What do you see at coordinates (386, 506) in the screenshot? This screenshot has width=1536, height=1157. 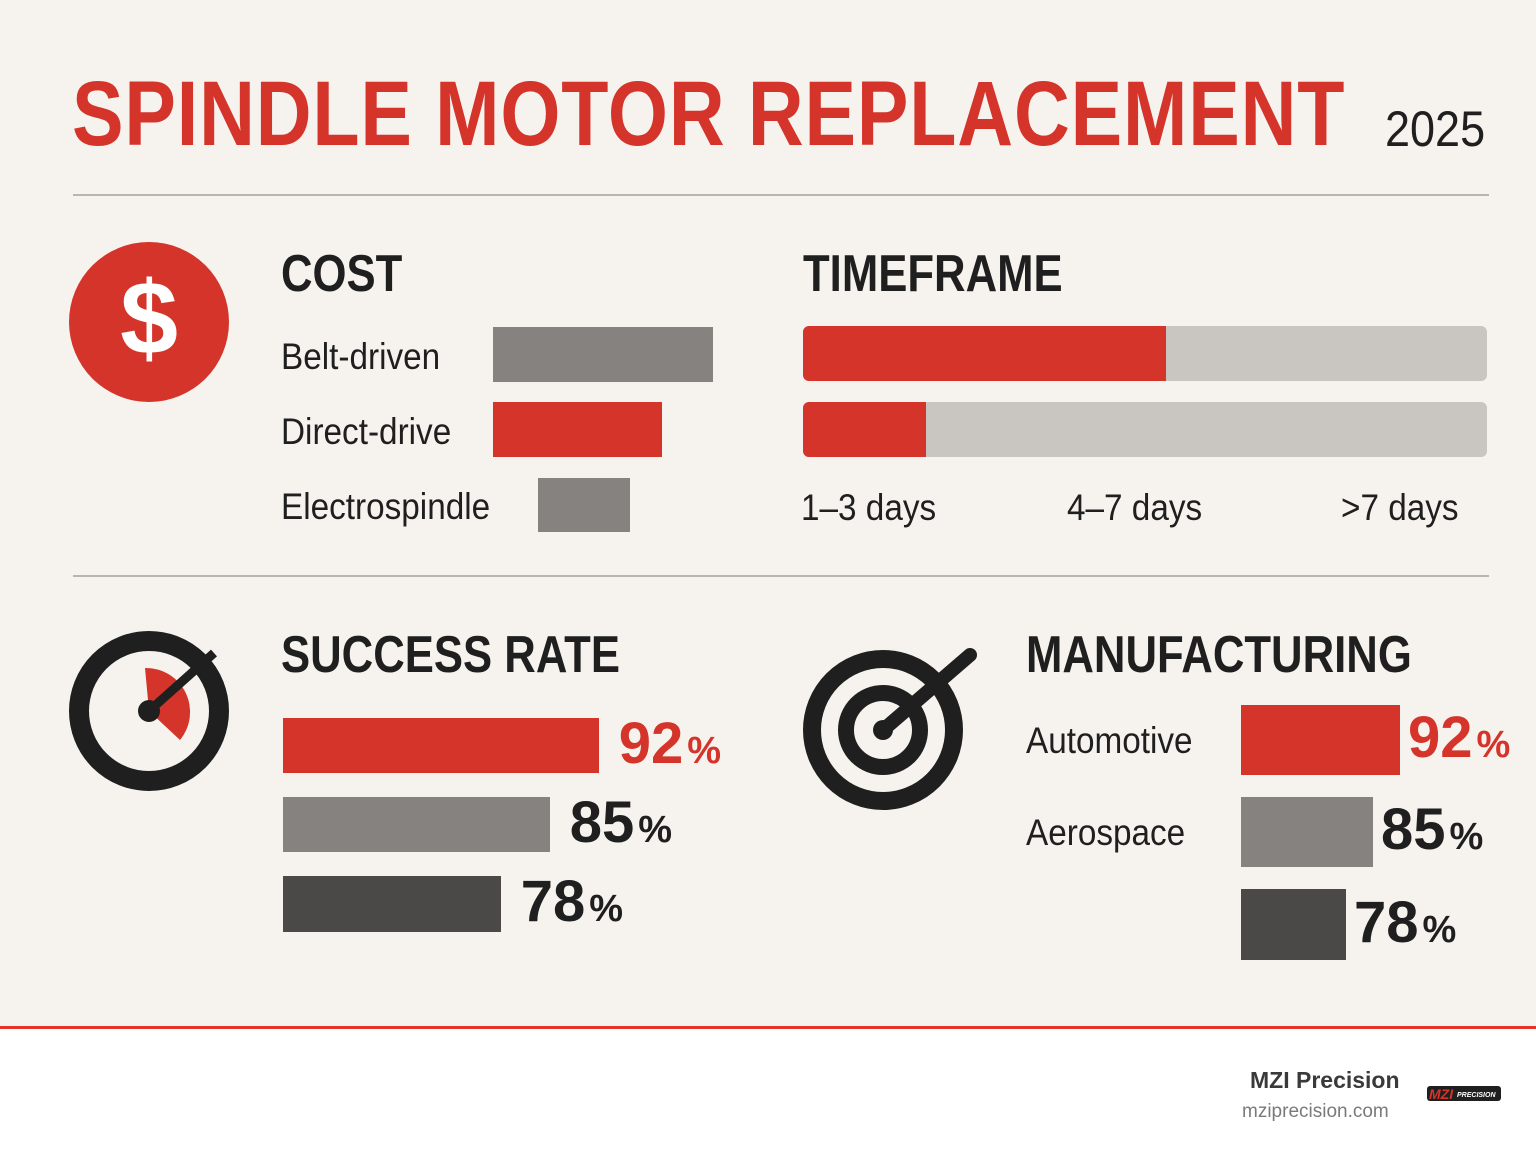 I see `cost-label-electro: Electrospindle` at bounding box center [386, 506].